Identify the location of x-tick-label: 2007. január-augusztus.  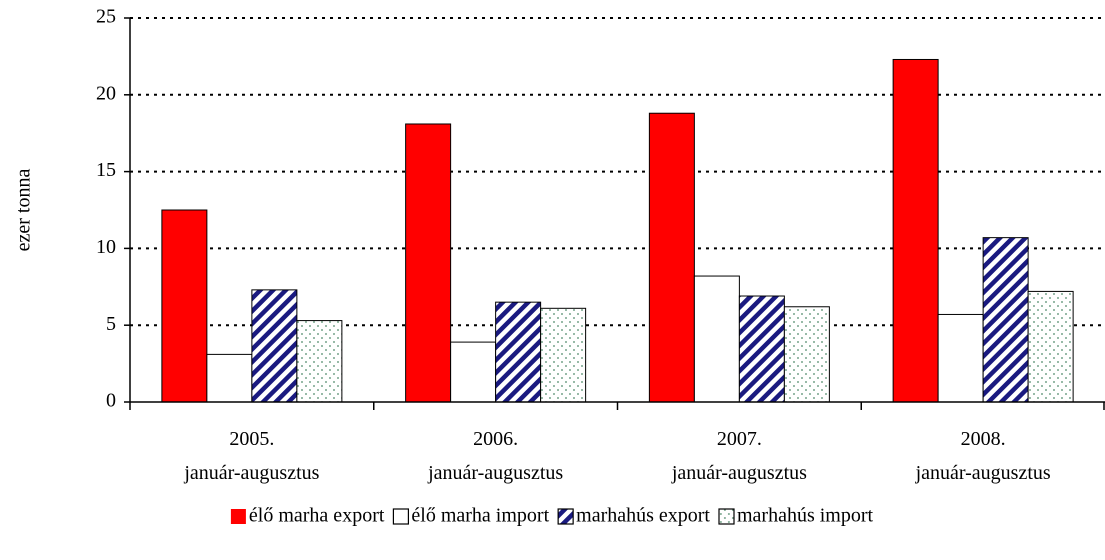
(739, 456).